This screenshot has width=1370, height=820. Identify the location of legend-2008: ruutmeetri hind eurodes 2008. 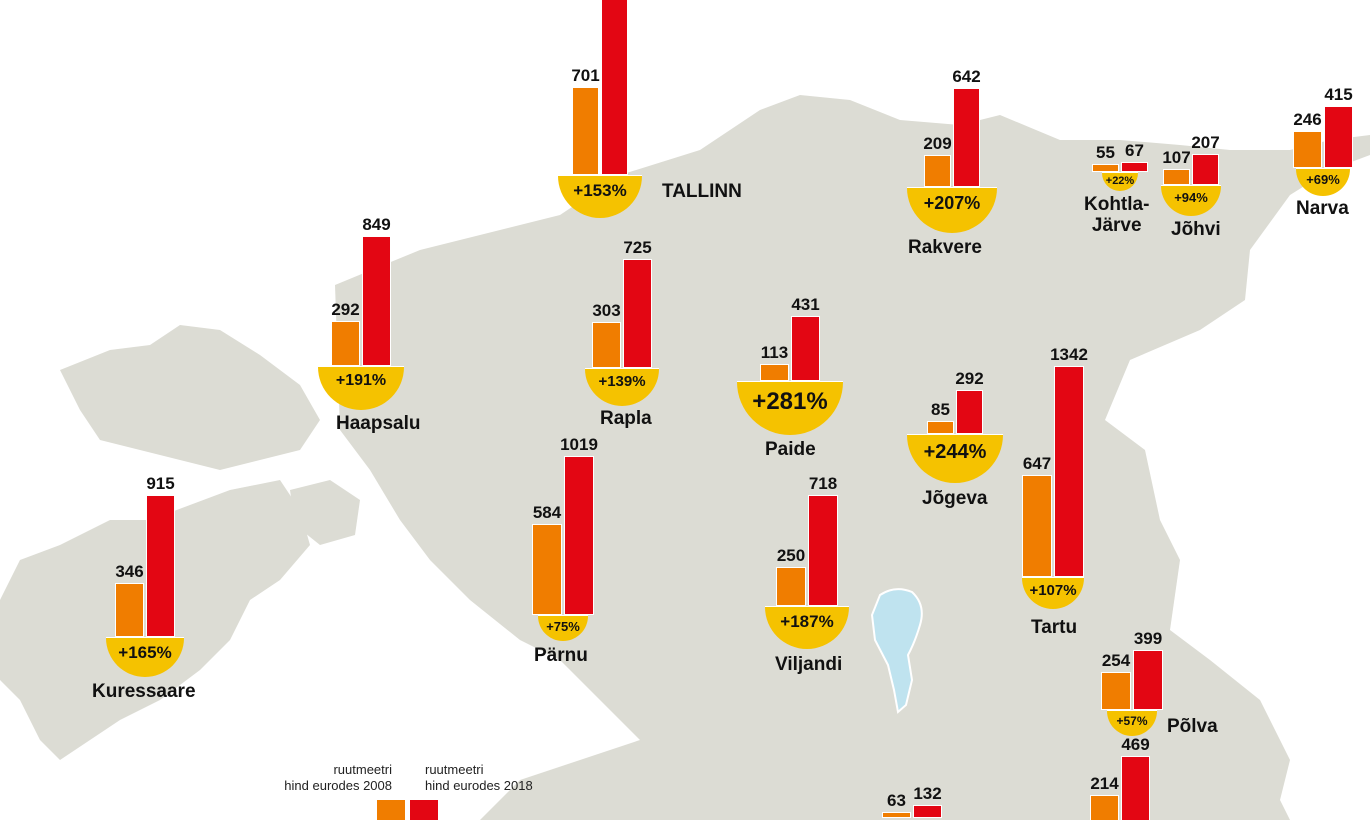
(321, 778).